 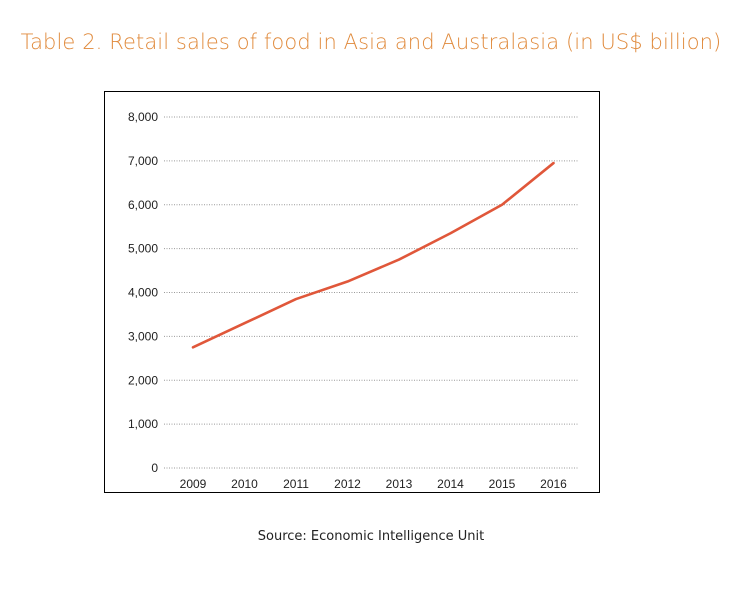 I want to click on y-tick-label: 2,000, so click(x=143, y=380).